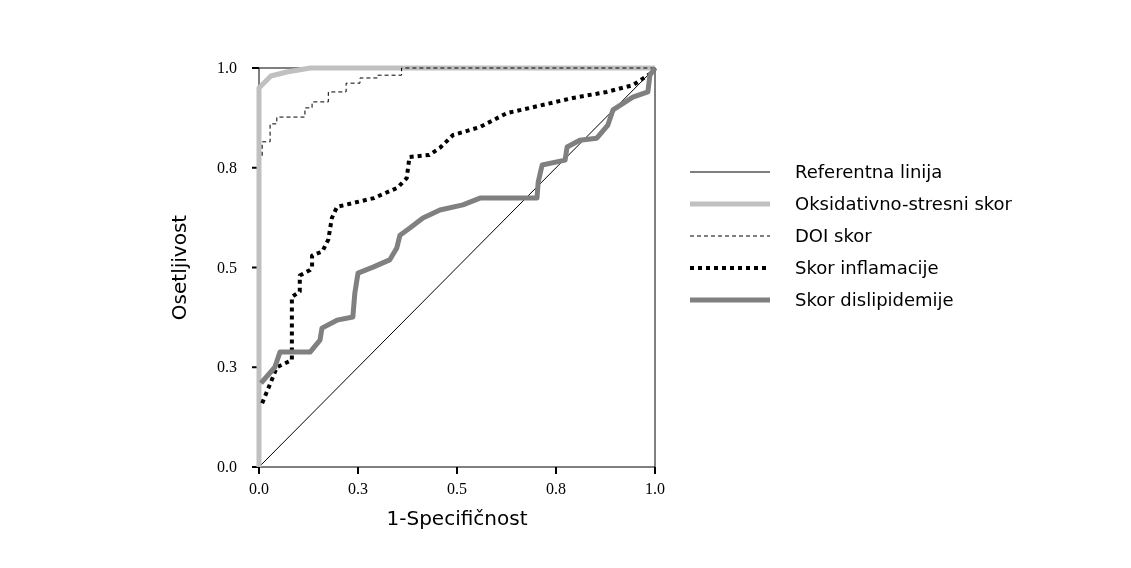  Describe the element at coordinates (834, 235) in the screenshot. I see `legend-label: DOI skor` at that location.